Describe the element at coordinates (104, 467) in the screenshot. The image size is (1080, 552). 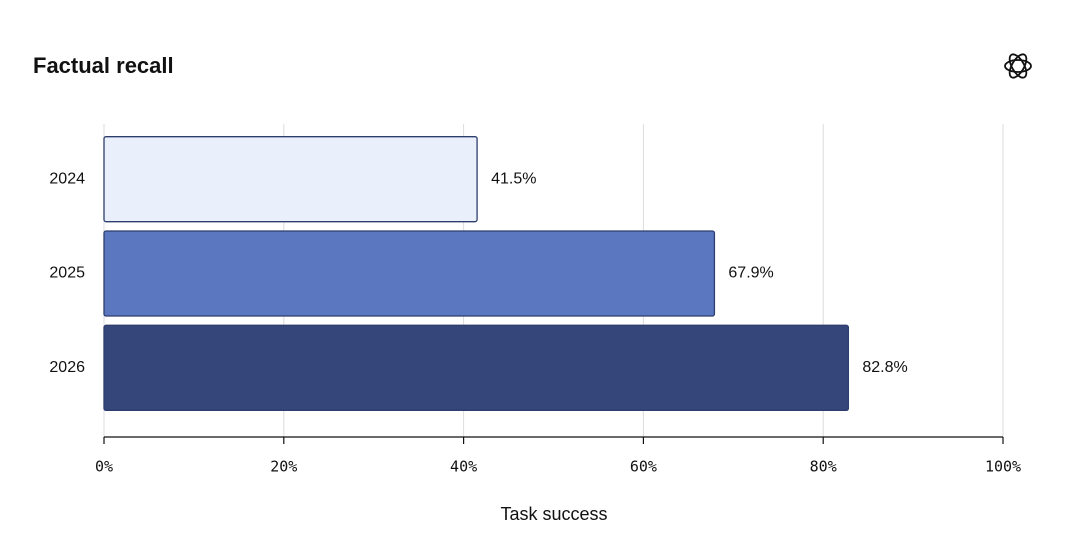
I see `x-tick-label: 0%` at that location.